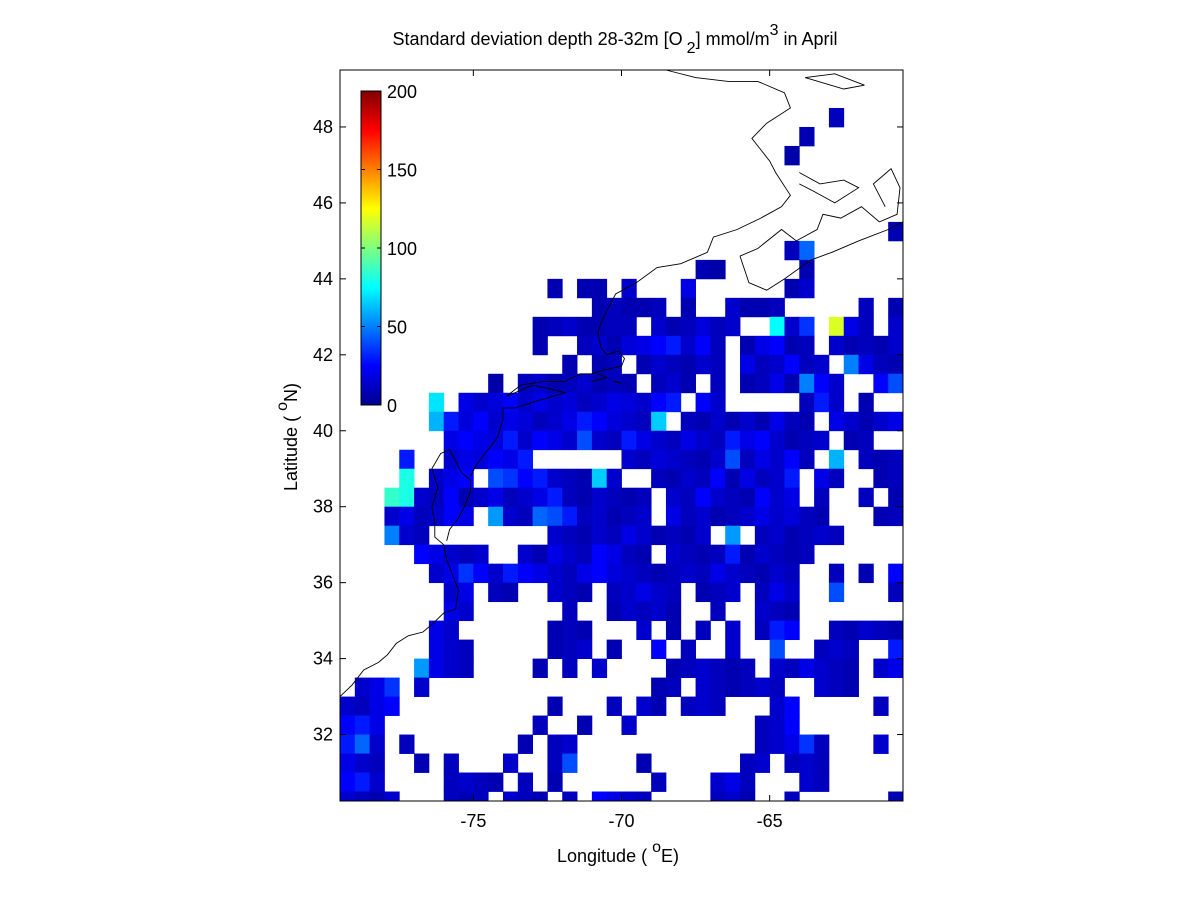 The width and height of the screenshot is (1200, 900). Describe the element at coordinates (402, 171) in the screenshot. I see `colorbar-tick-label: 150` at that location.